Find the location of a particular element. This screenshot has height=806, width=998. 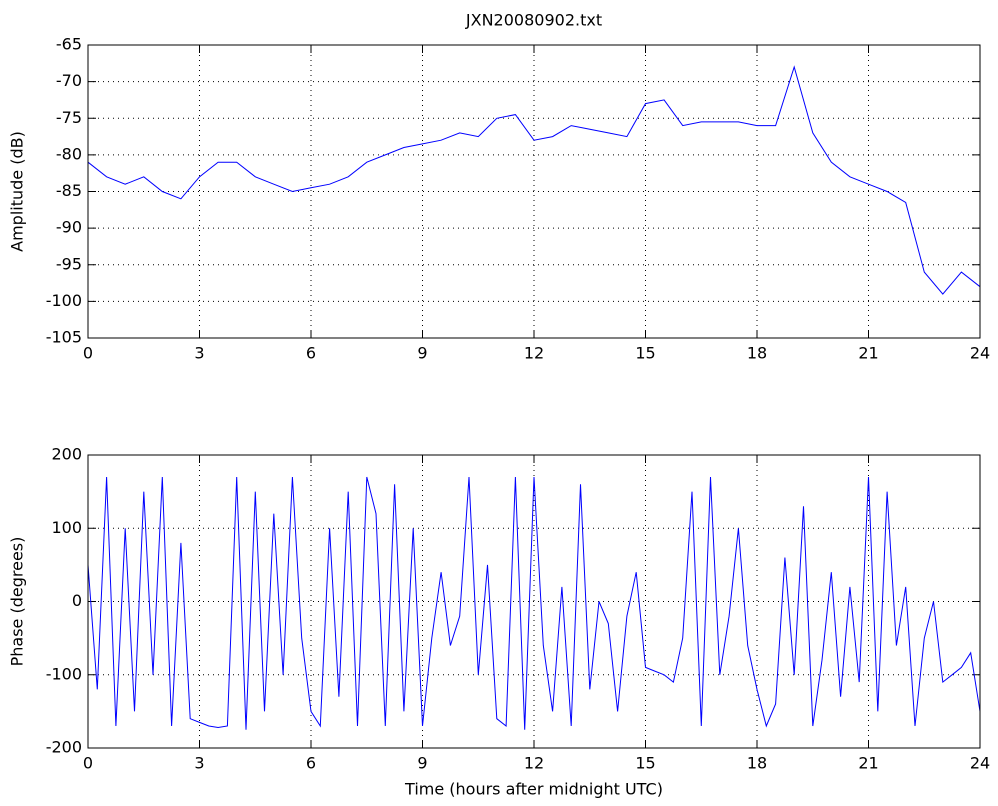

y-tick-label: 200 is located at coordinates (66, 454).